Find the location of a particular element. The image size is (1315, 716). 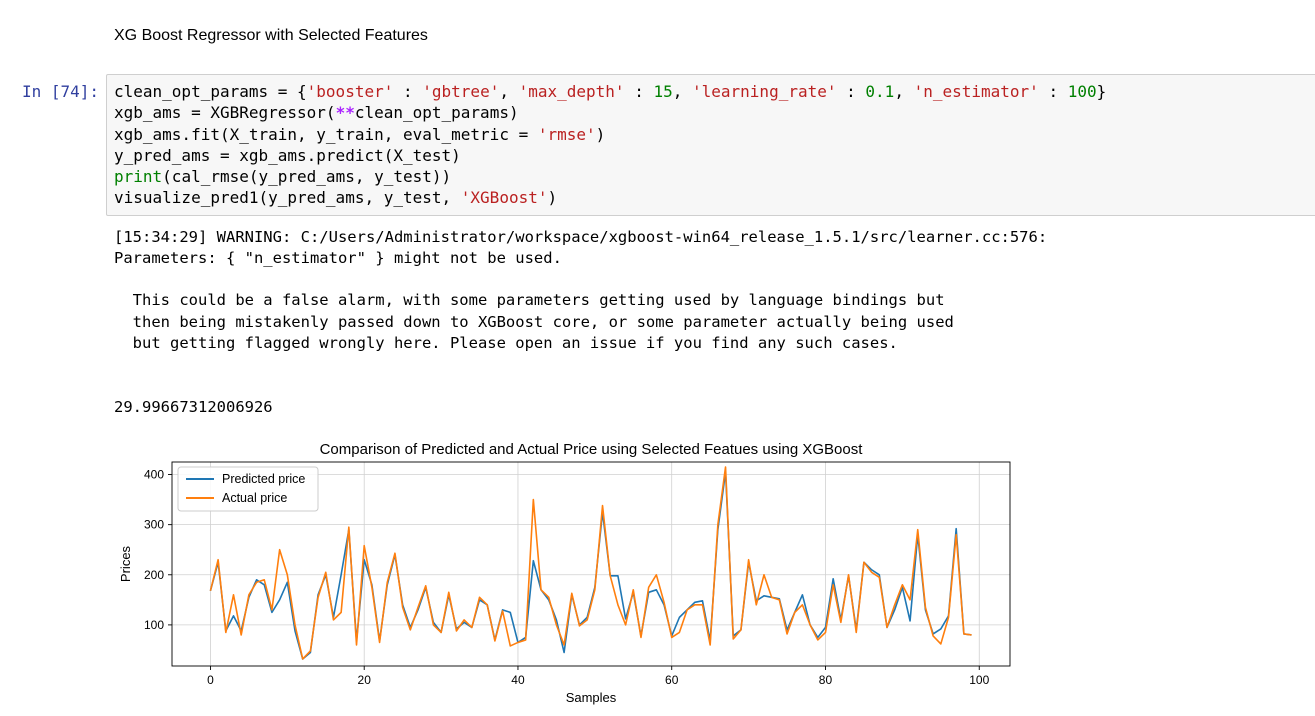

legend-label-predicted: Predicted price is located at coordinates (263, 479).